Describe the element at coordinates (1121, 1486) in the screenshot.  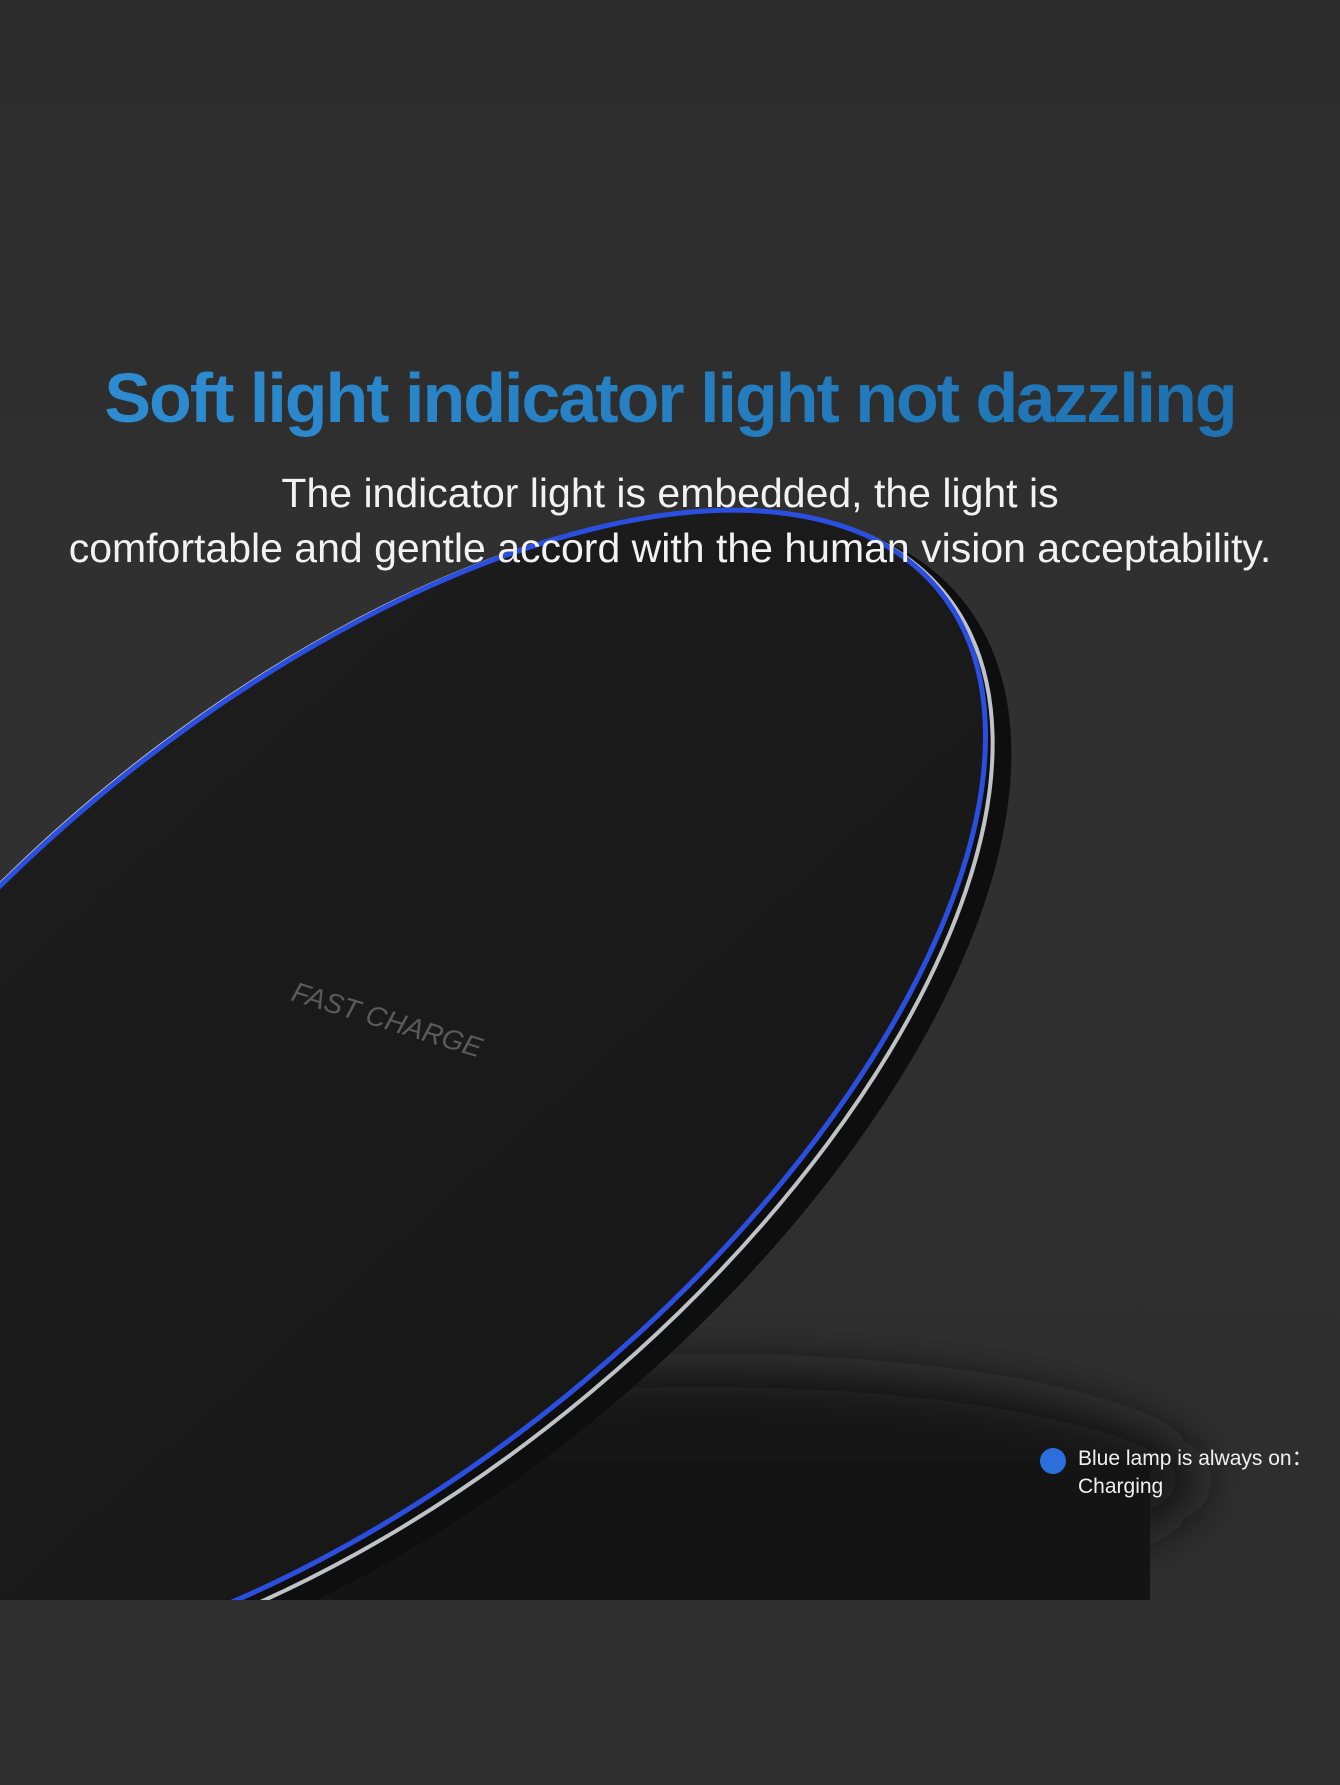
I see `legend-line-2: Charging` at that location.